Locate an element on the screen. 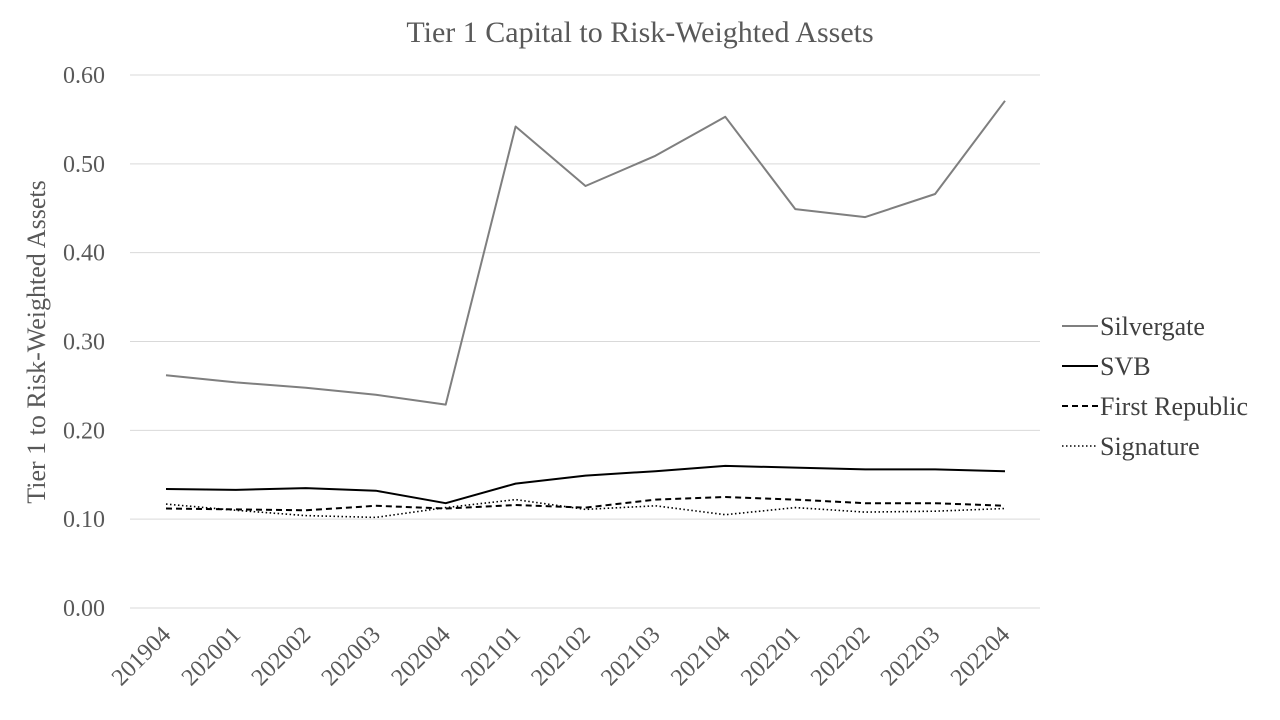 The height and width of the screenshot is (720, 1280). legend-label: Silvergate is located at coordinates (1152, 326).